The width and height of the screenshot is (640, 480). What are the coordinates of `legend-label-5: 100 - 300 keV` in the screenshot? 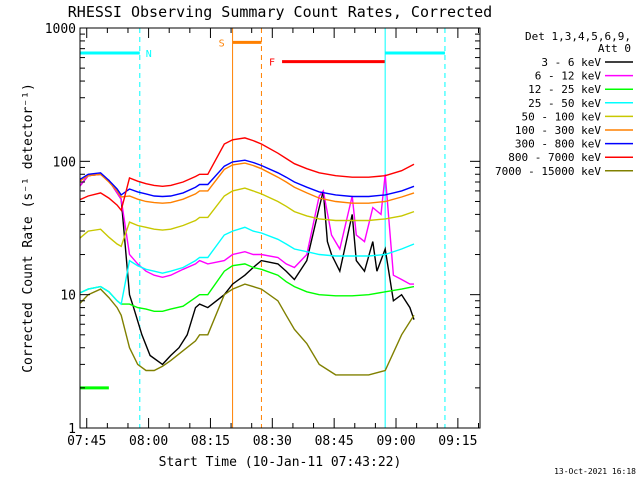 It's located at (558, 130).